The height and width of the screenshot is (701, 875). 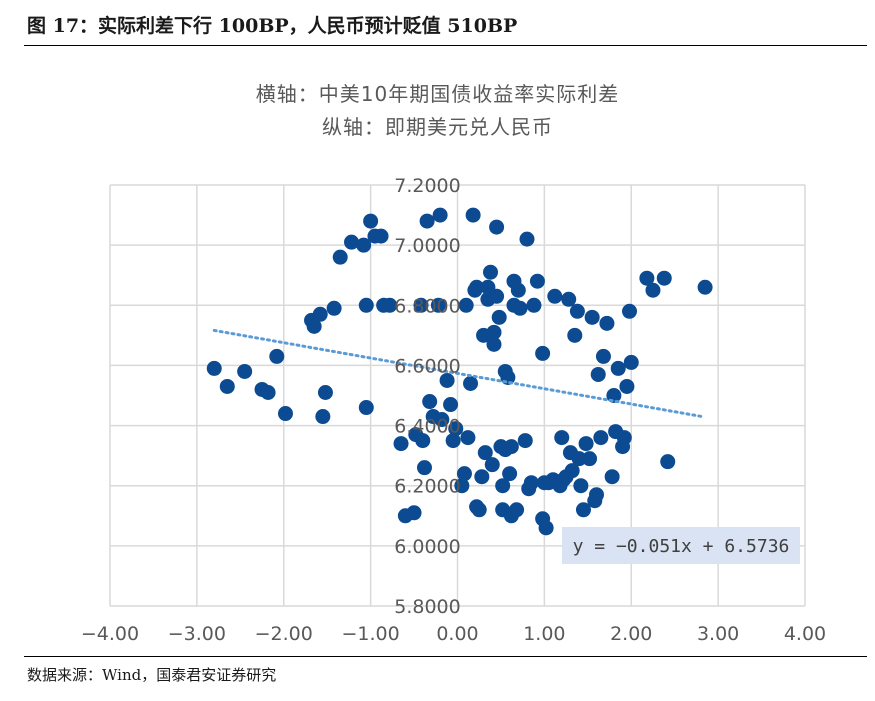 What do you see at coordinates (457, 634) in the screenshot?
I see `x-tick-label: 0.00` at bounding box center [457, 634].